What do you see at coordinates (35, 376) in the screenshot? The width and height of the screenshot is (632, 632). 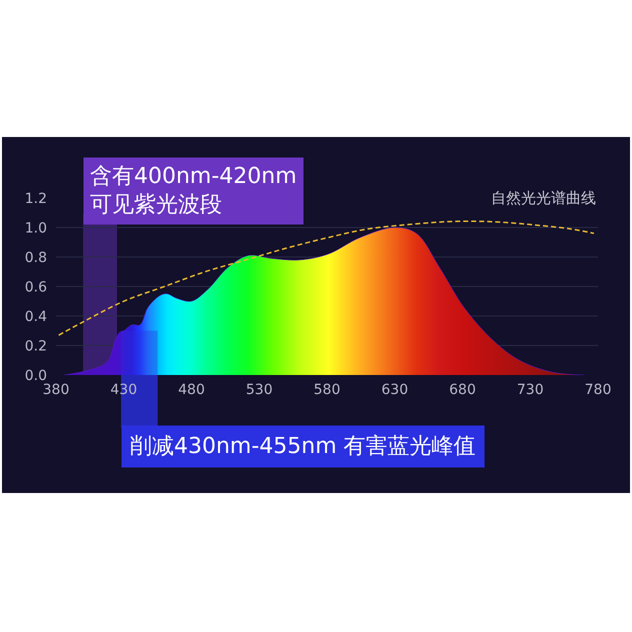 I see `y-tick-label: 0.0` at bounding box center [35, 376].